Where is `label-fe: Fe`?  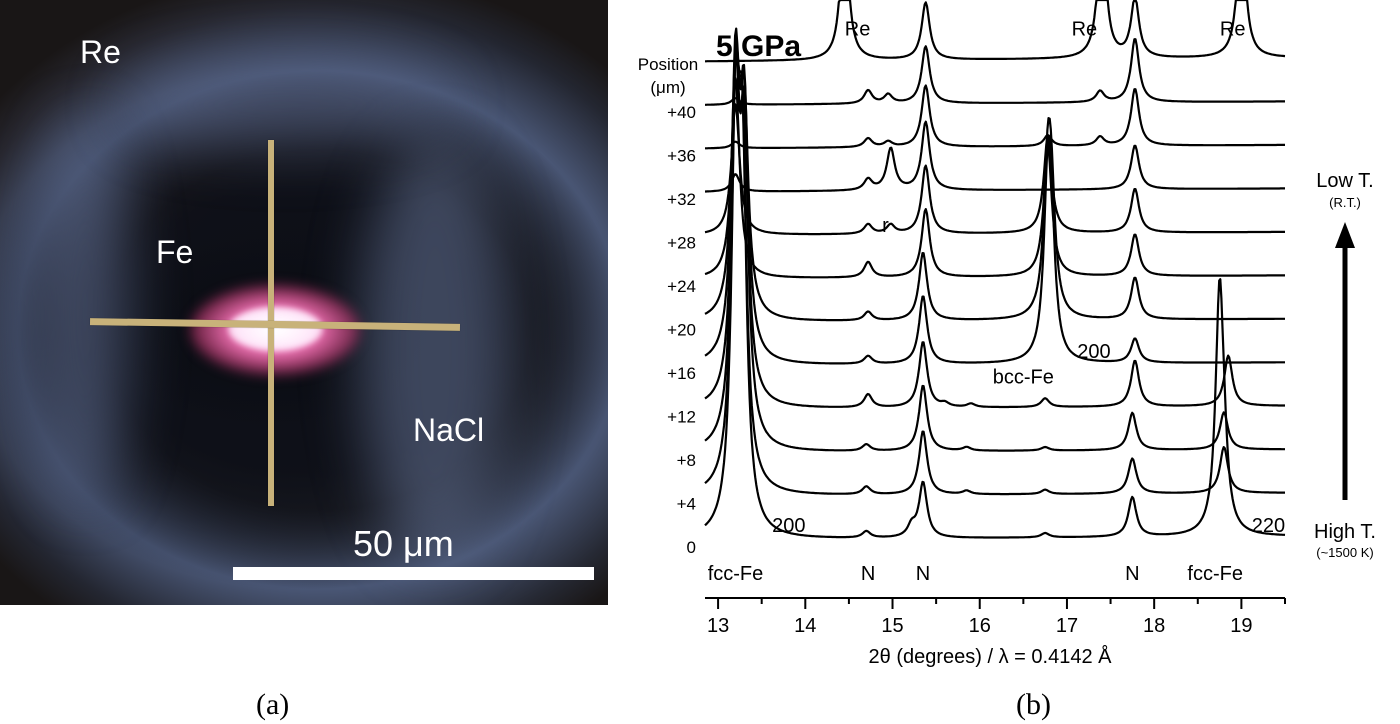 label-fe: Fe is located at coordinates (175, 252).